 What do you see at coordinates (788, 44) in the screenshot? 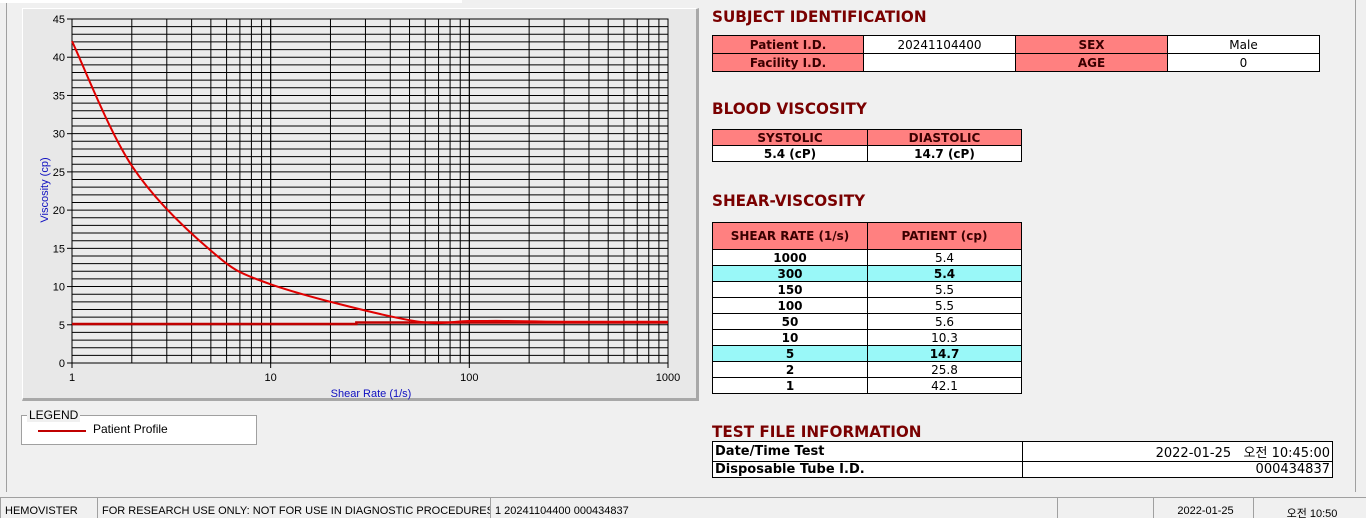
I see `patient-id-label: Patient I.D.` at bounding box center [788, 44].